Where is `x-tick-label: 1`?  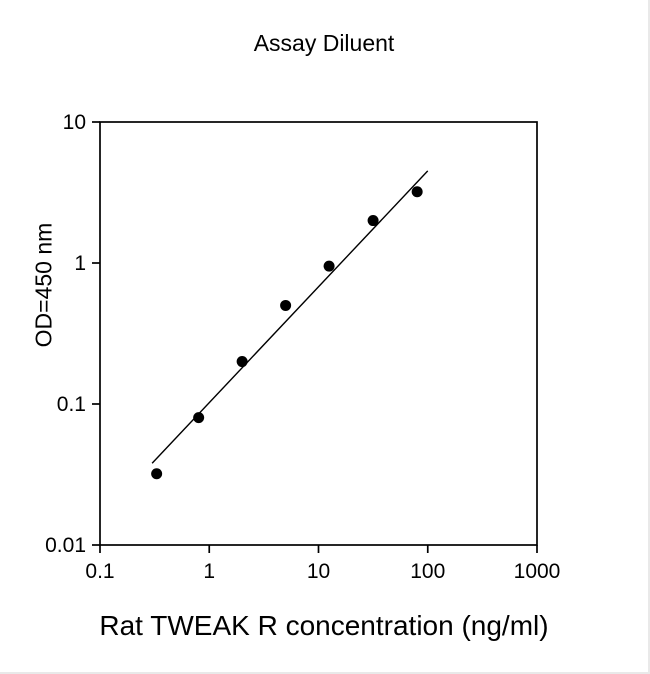
x-tick-label: 1 is located at coordinates (209, 571).